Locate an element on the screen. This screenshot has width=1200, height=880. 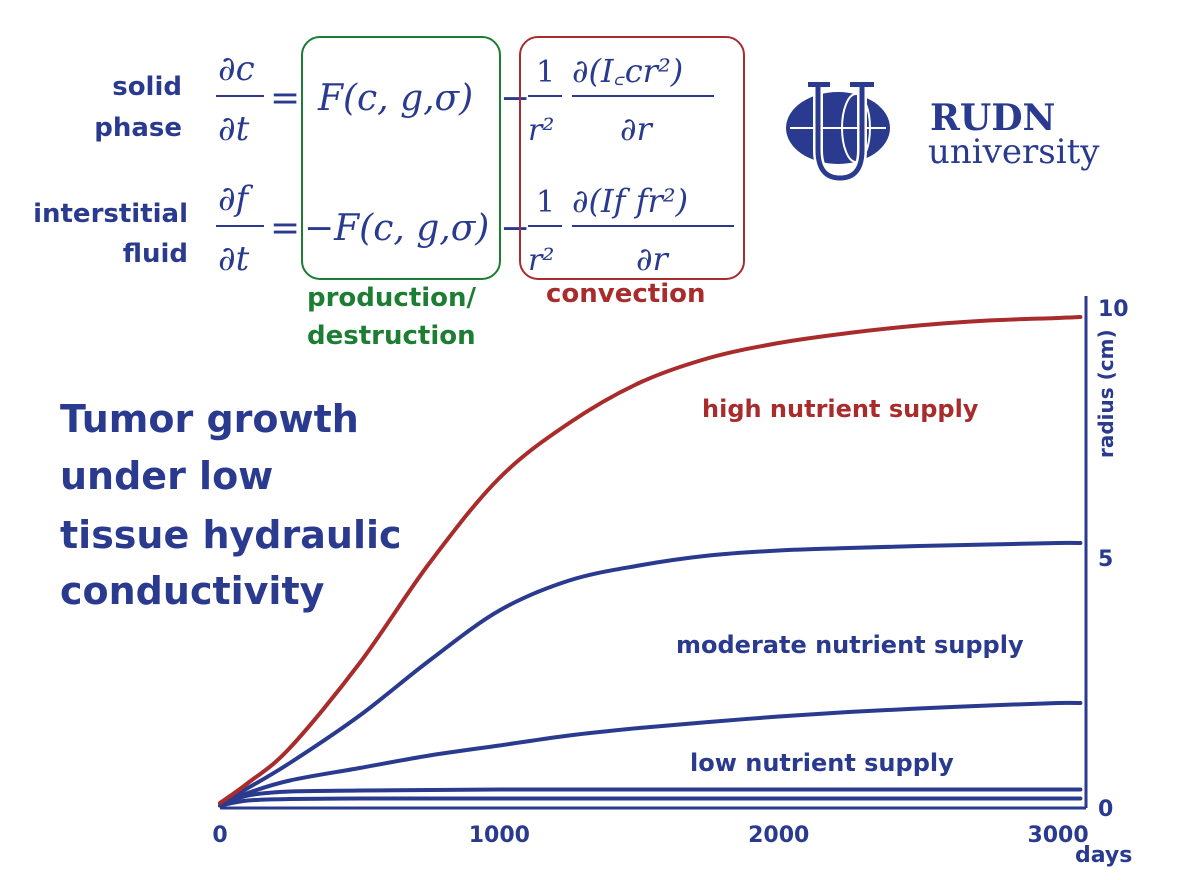
y-tick-label: 10 is located at coordinates (1113, 309).